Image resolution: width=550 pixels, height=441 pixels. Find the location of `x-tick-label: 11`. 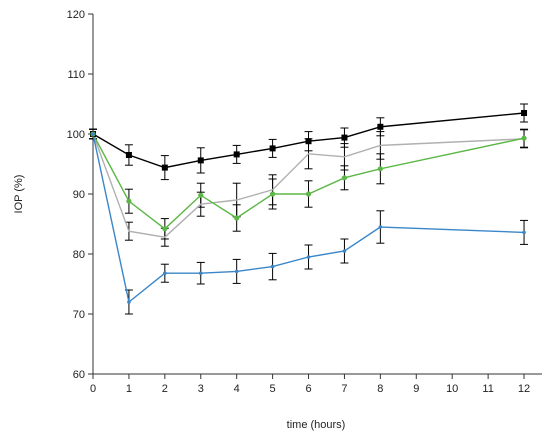

x-tick-label: 11 is located at coordinates (487, 389).